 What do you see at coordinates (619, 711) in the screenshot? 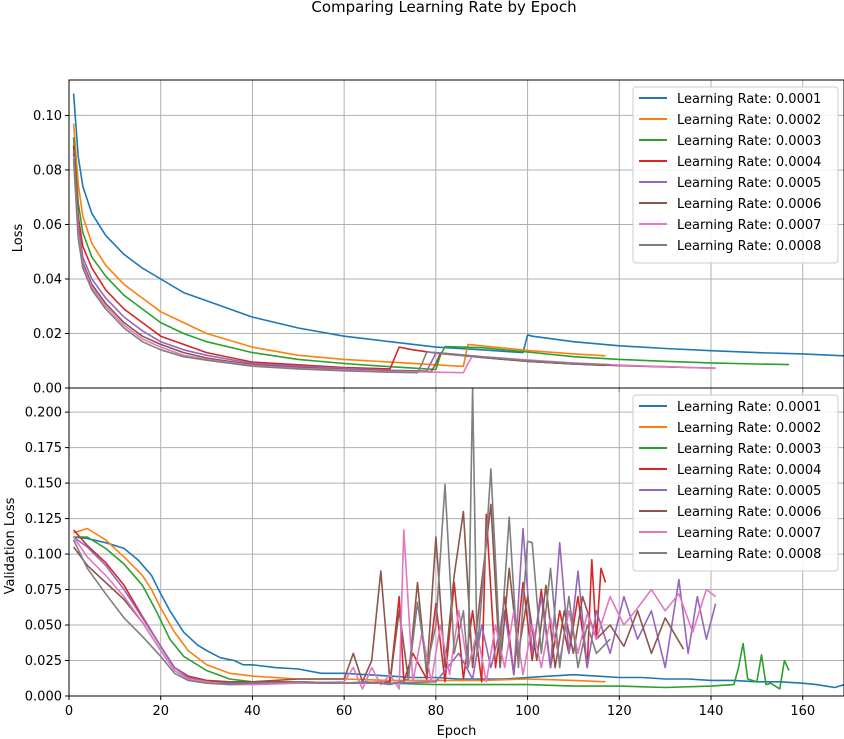
I see `x-tick-label: 120` at bounding box center [619, 711].